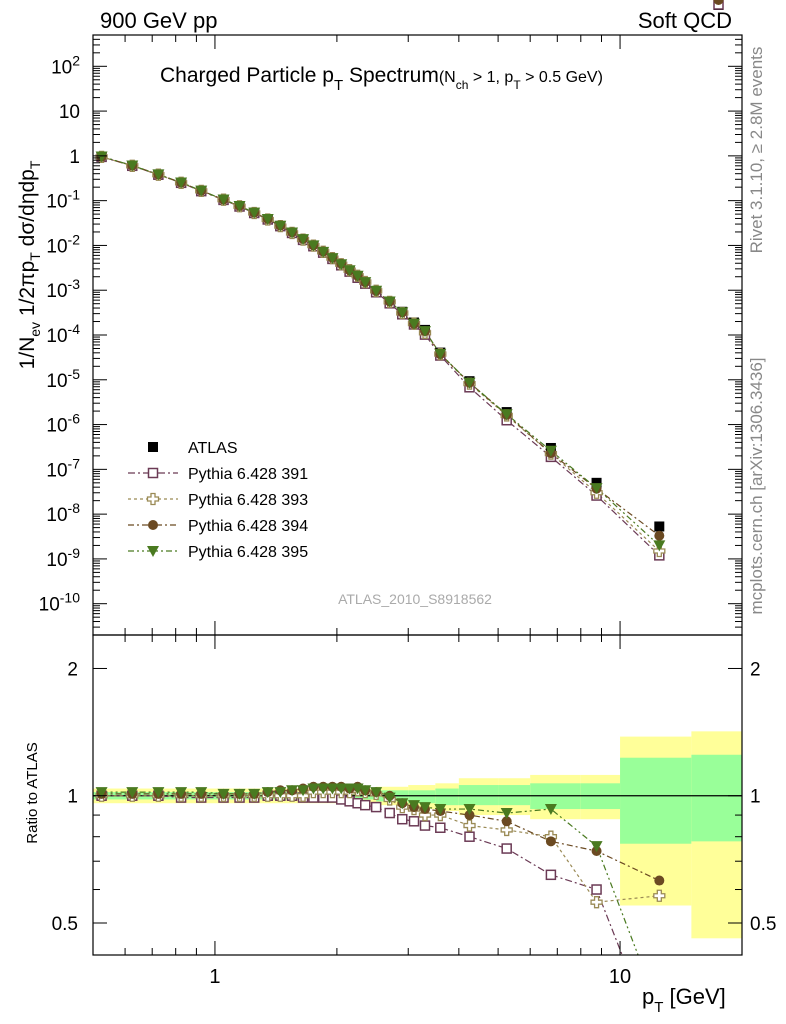 This screenshot has width=786, height=1024. What do you see at coordinates (63, 289) in the screenshot?
I see `y-tick-label: 10⁻³` at bounding box center [63, 289].